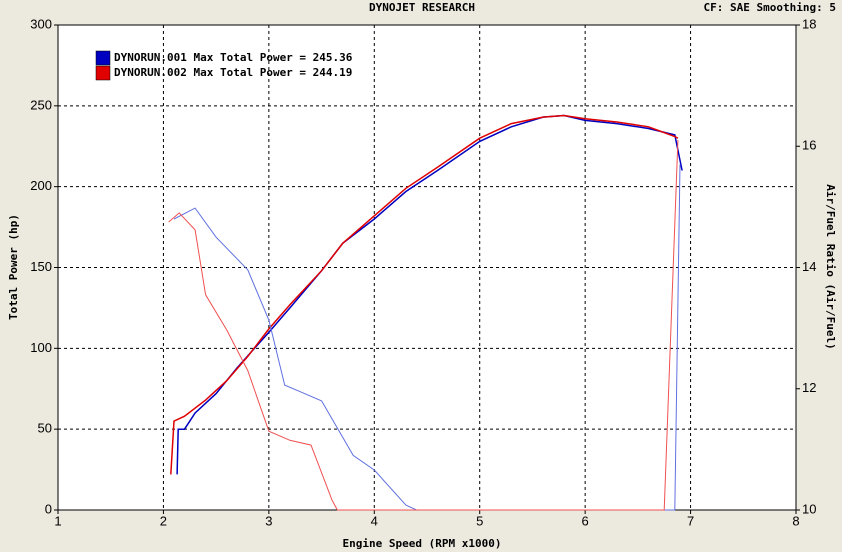 The width and height of the screenshot is (842, 552). Describe the element at coordinates (809, 23) in the screenshot. I see `y2-tick-label: 18` at that location.